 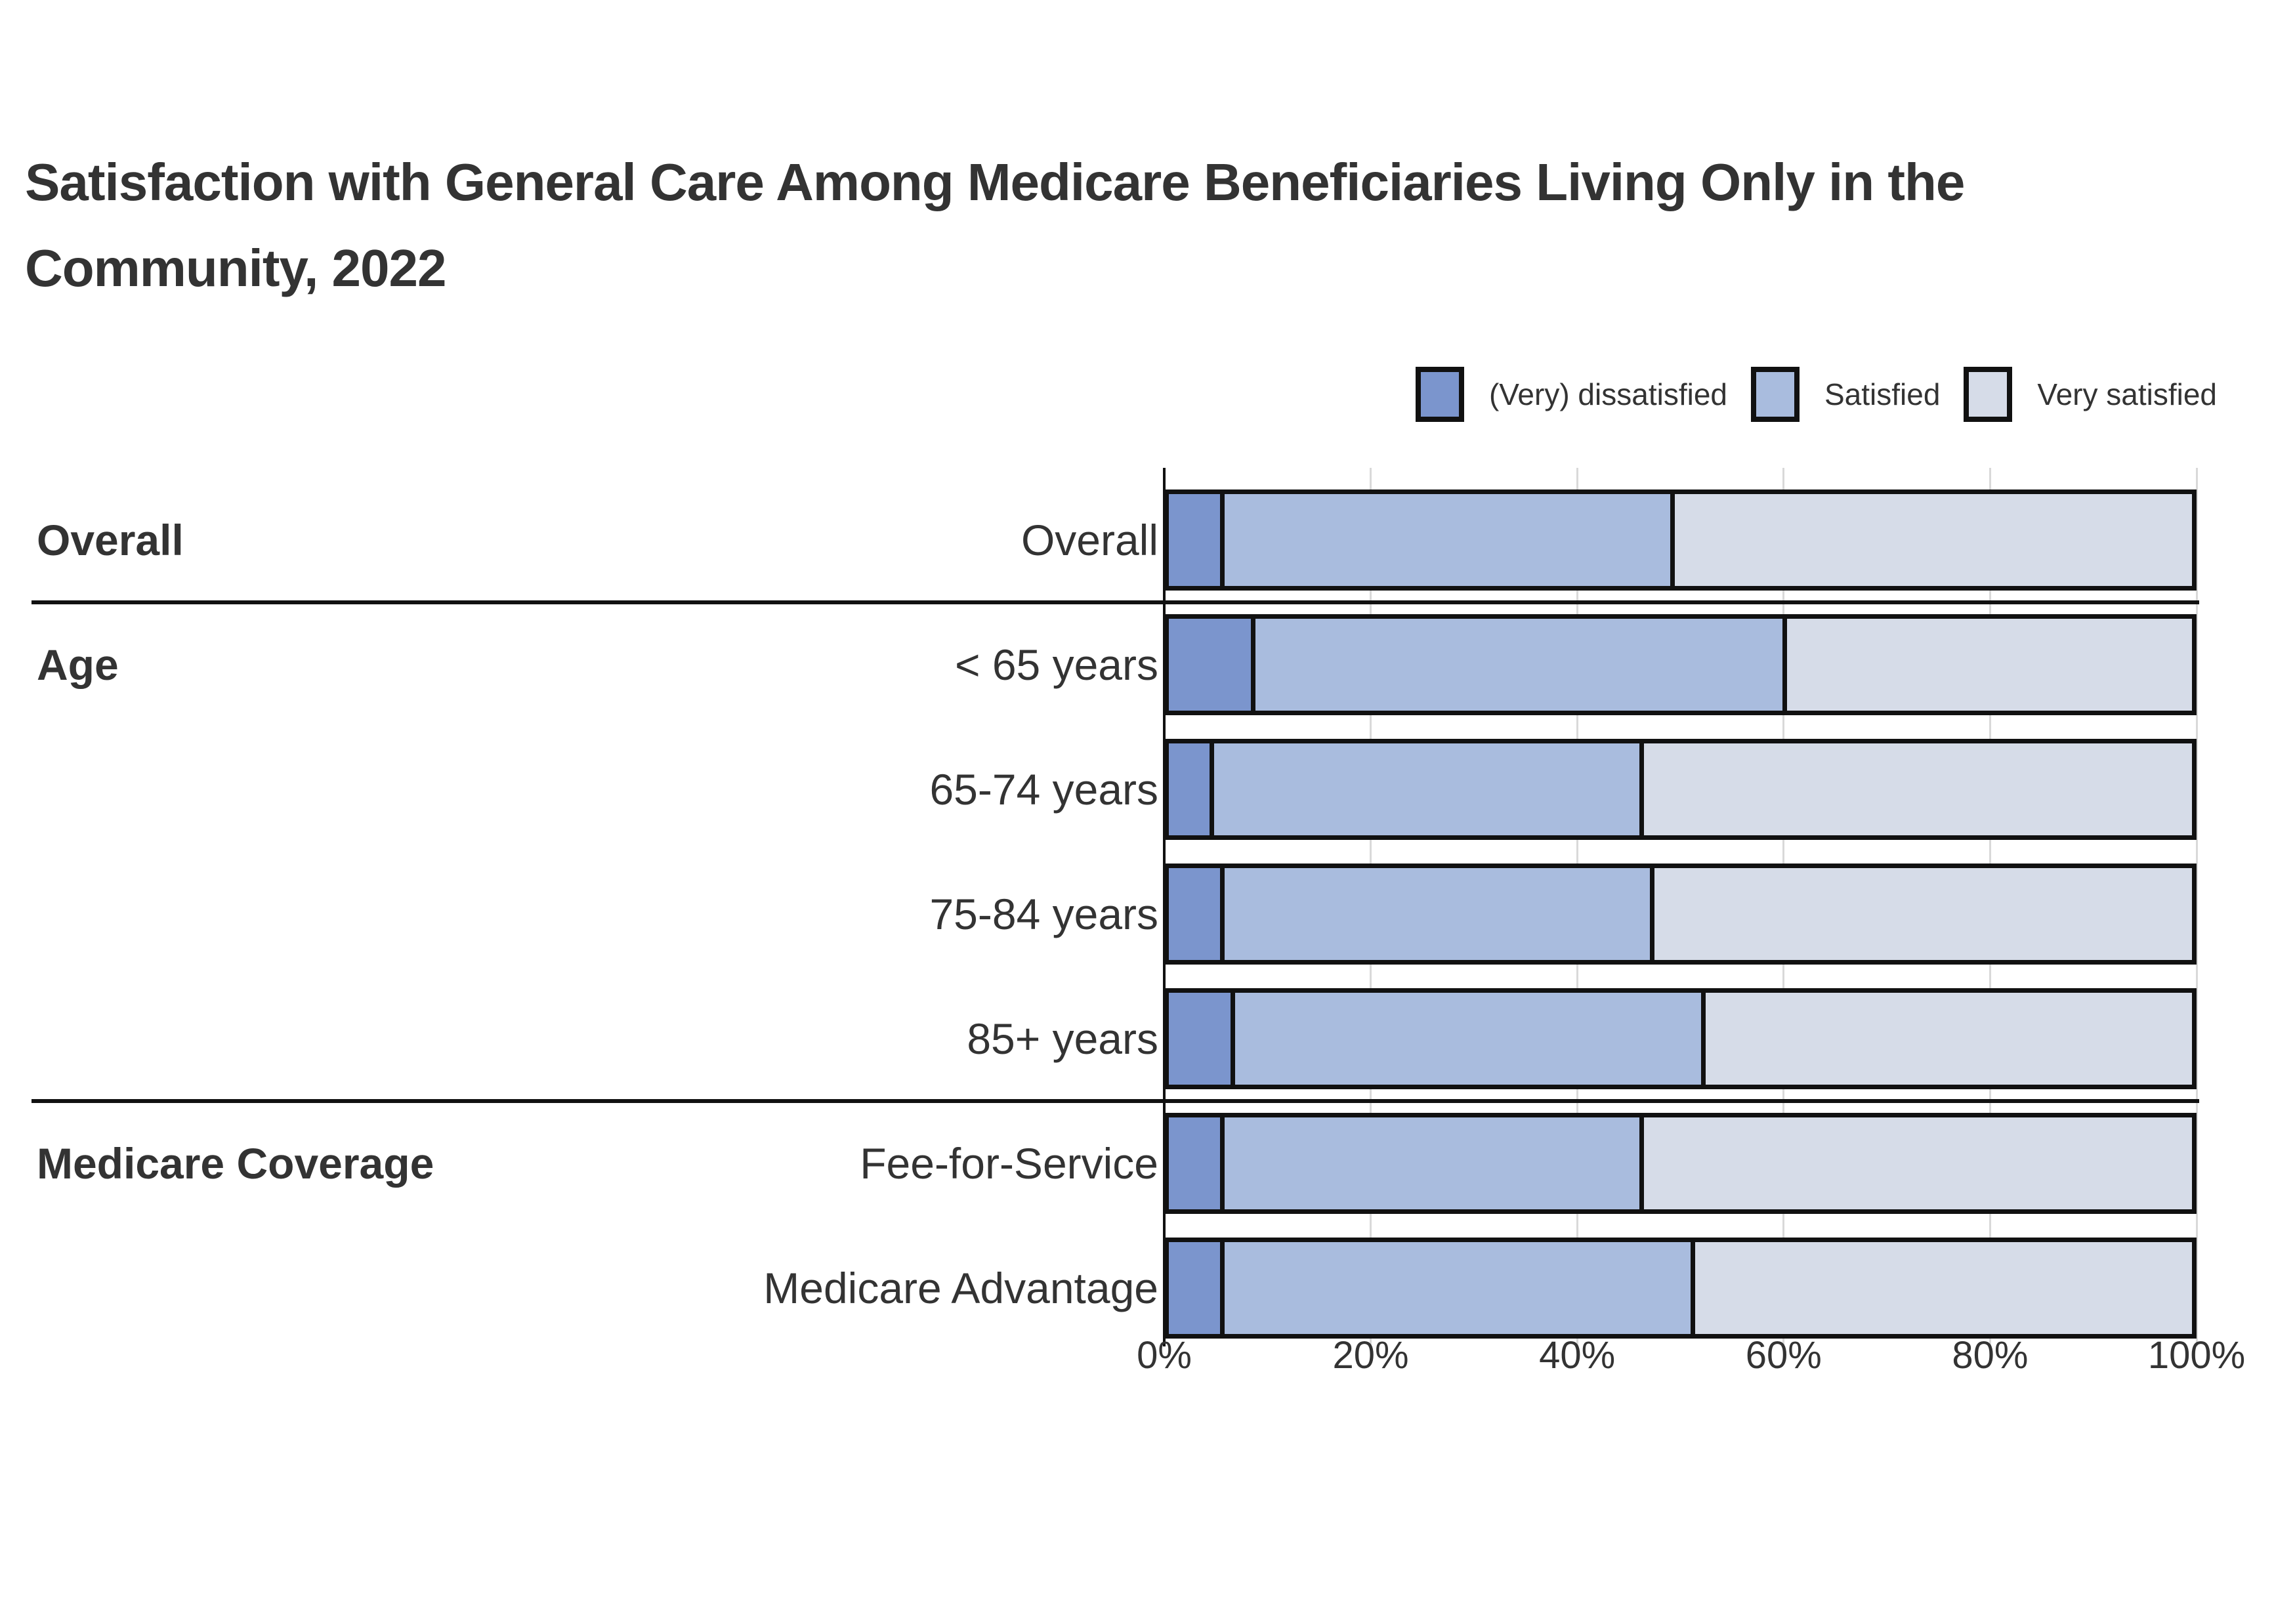 I want to click on row-label-2: 65-74 years, so click(x=1043, y=789).